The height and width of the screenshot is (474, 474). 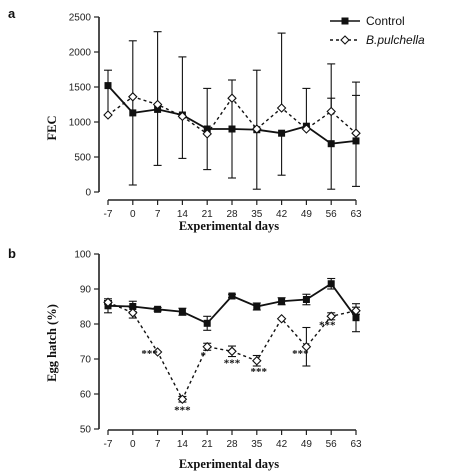 What do you see at coordinates (12, 253) in the screenshot?
I see `panel-b-letter: b` at bounding box center [12, 253].